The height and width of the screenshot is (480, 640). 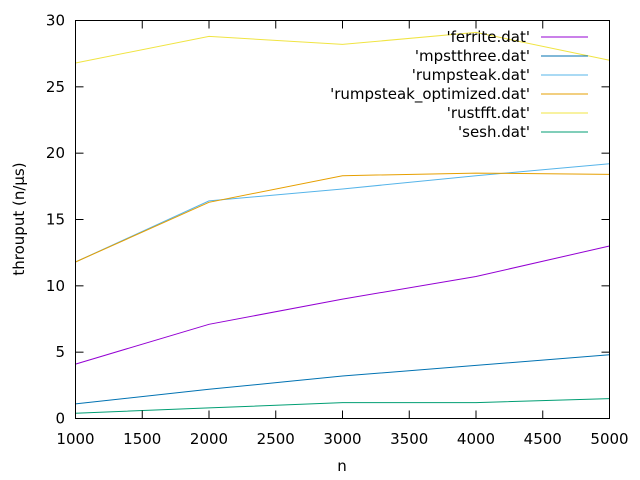 What do you see at coordinates (471, 75) in the screenshot?
I see `legend-label: 'rumpsteak.dat'` at bounding box center [471, 75].